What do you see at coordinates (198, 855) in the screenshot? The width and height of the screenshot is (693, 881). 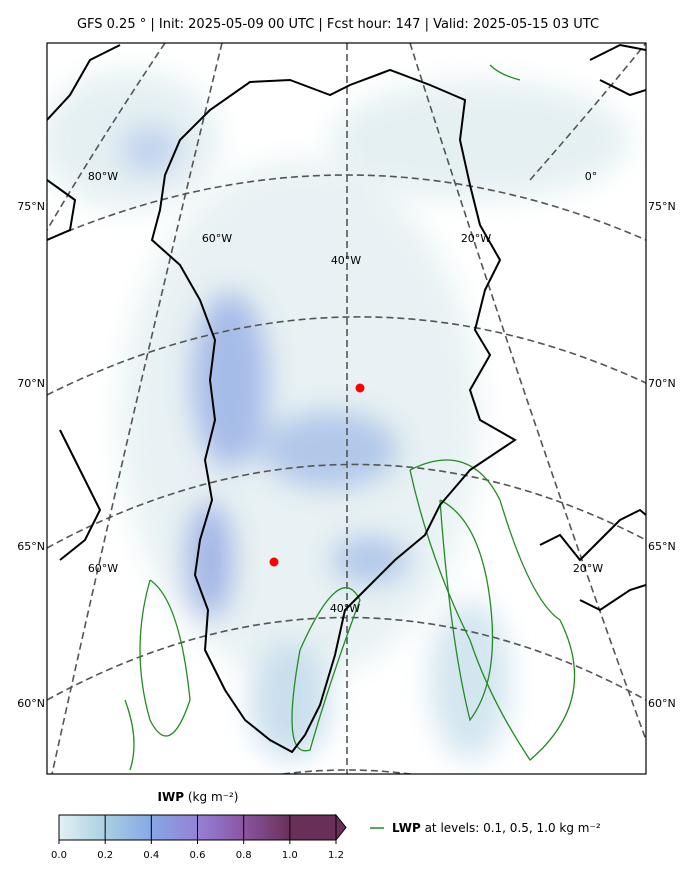 I see `colorbar-tick-label: 0.6` at bounding box center [198, 855].